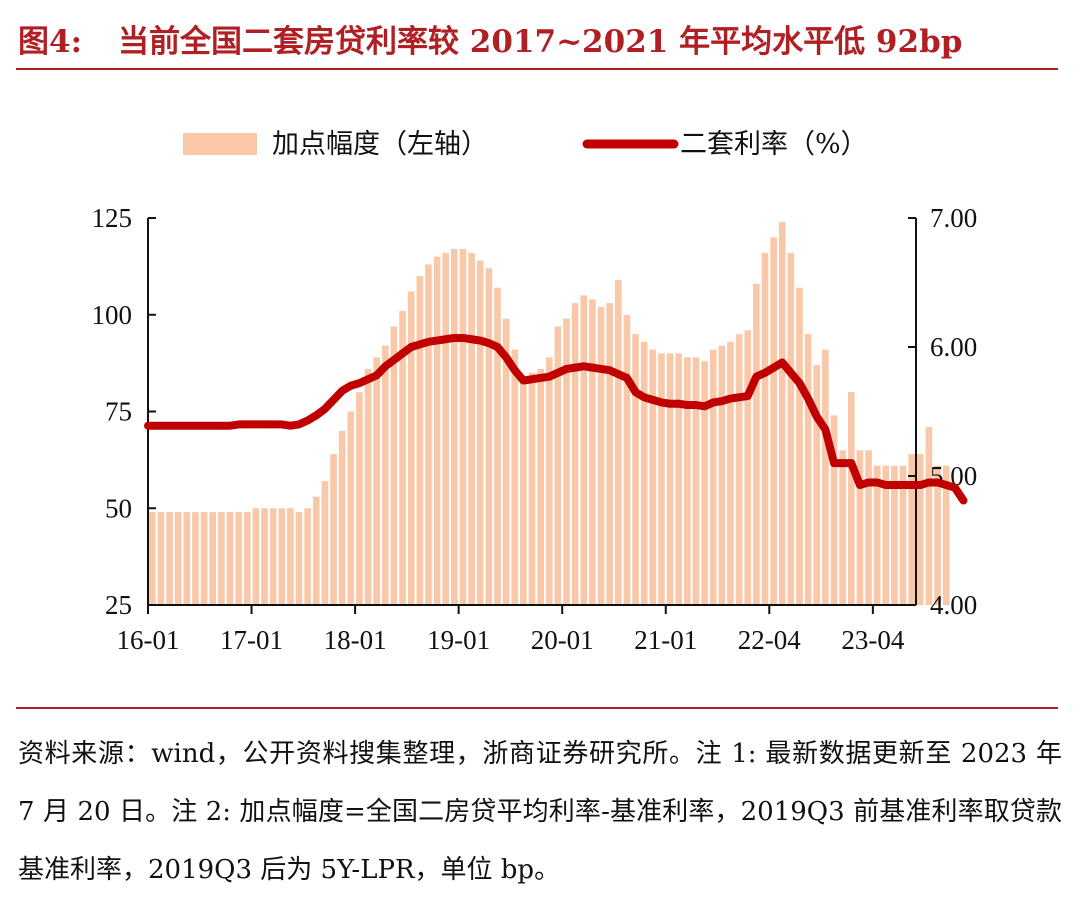 This screenshot has width=1080, height=919. I want to click on chart-legend: 加点幅度（左轴） 二套利率（%）, so click(525, 144).